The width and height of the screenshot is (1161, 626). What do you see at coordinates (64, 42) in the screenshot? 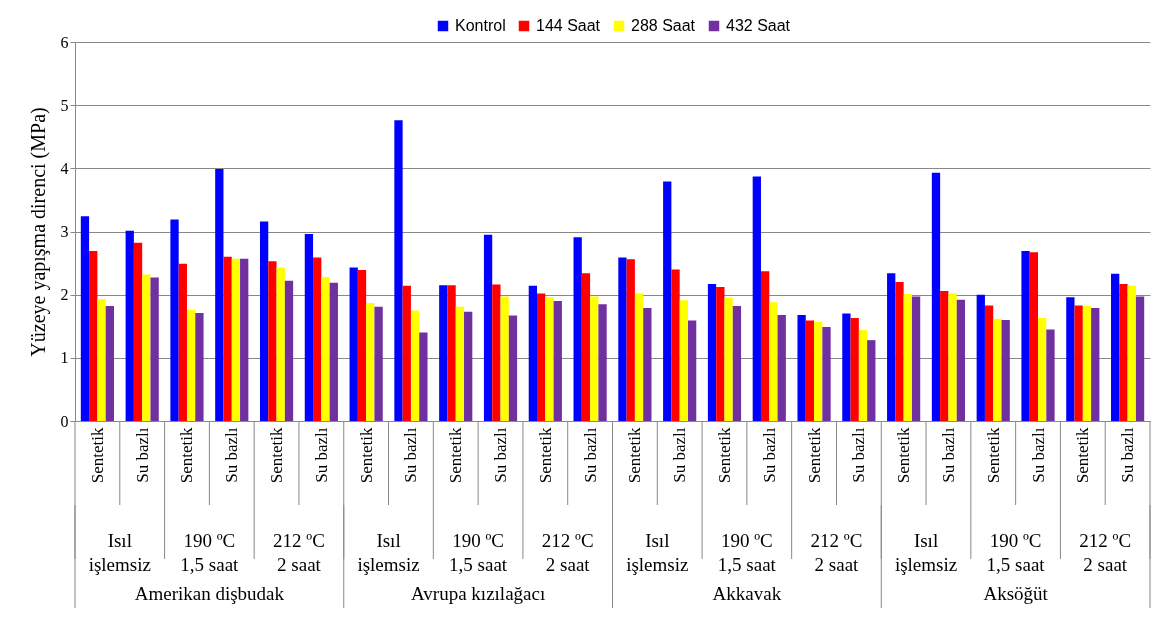
I see `y-tick-label: 6` at bounding box center [64, 42].